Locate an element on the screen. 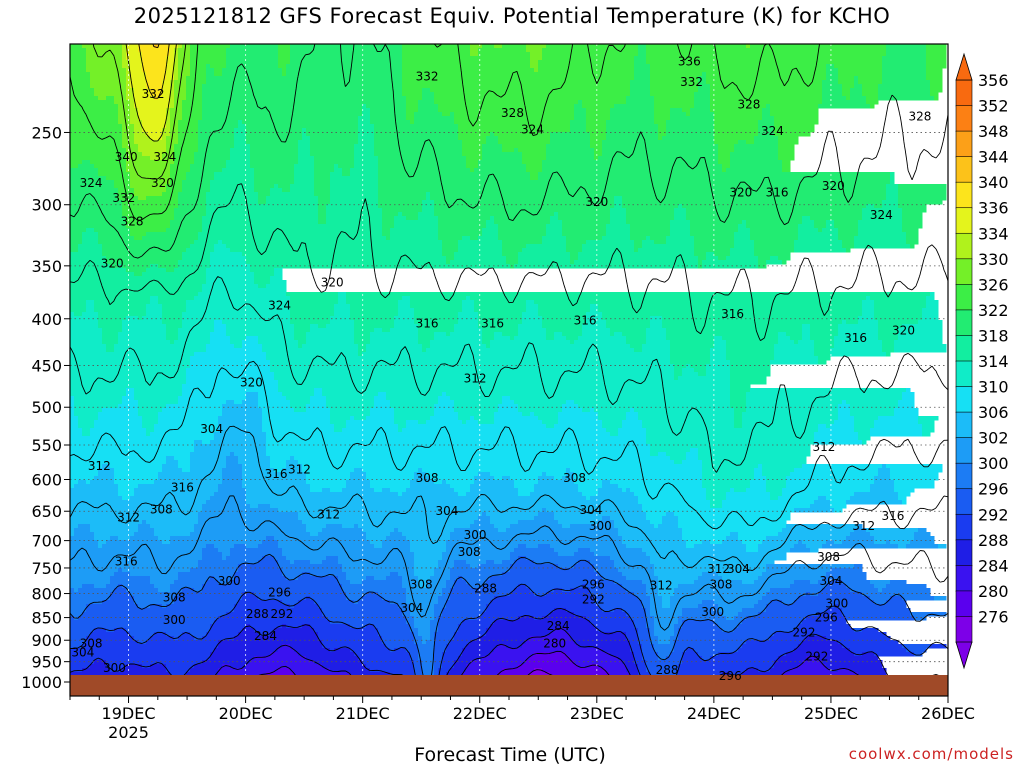  contour-label: 284 is located at coordinates (558, 626).